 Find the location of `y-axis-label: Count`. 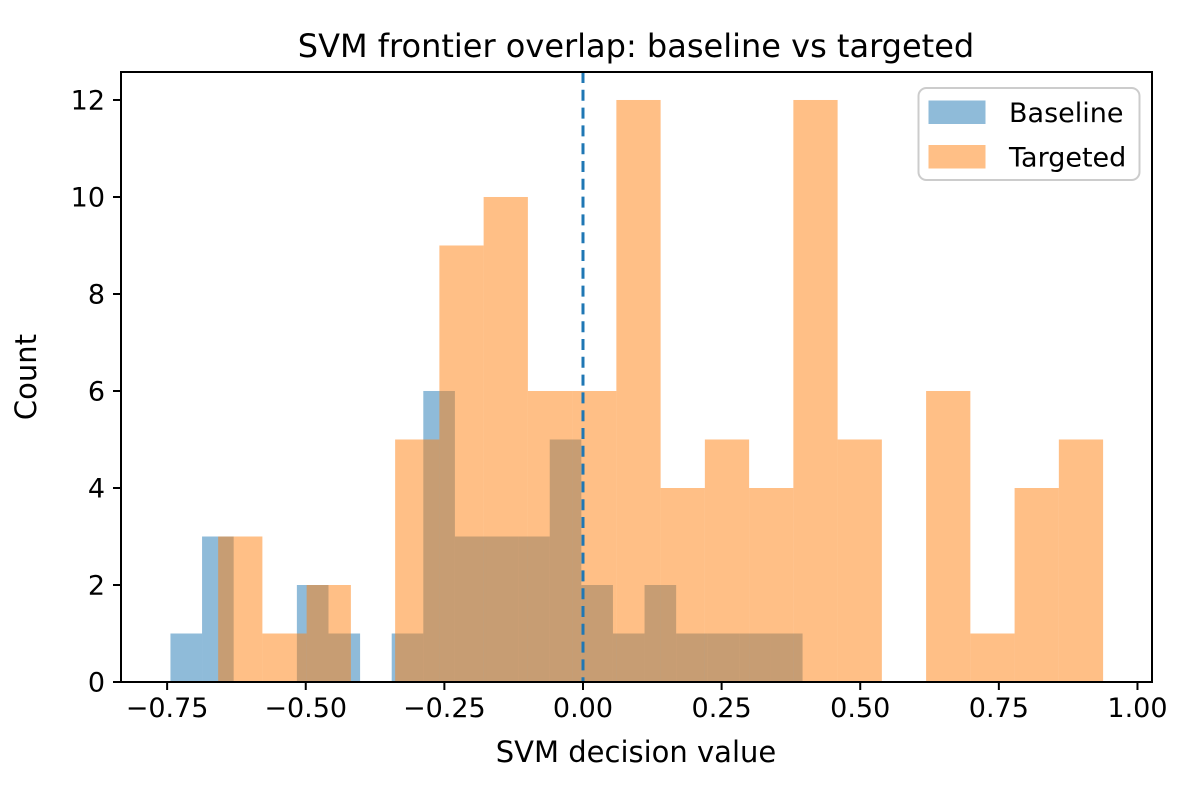

y-axis-label: Count is located at coordinates (26, 377).